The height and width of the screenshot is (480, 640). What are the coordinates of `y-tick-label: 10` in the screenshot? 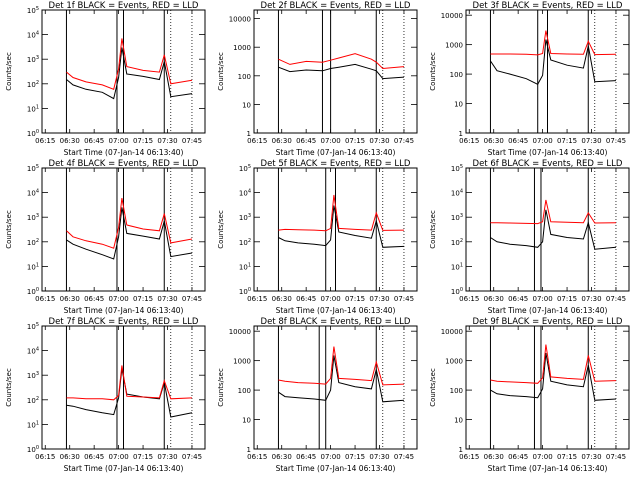 It's located at (458, 105).